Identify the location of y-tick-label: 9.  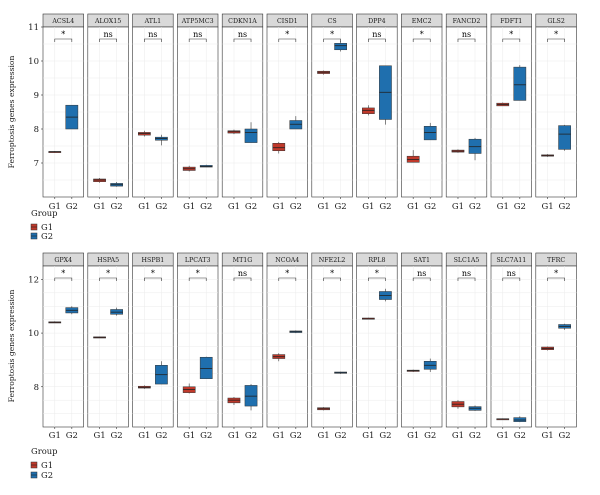
(36, 96).